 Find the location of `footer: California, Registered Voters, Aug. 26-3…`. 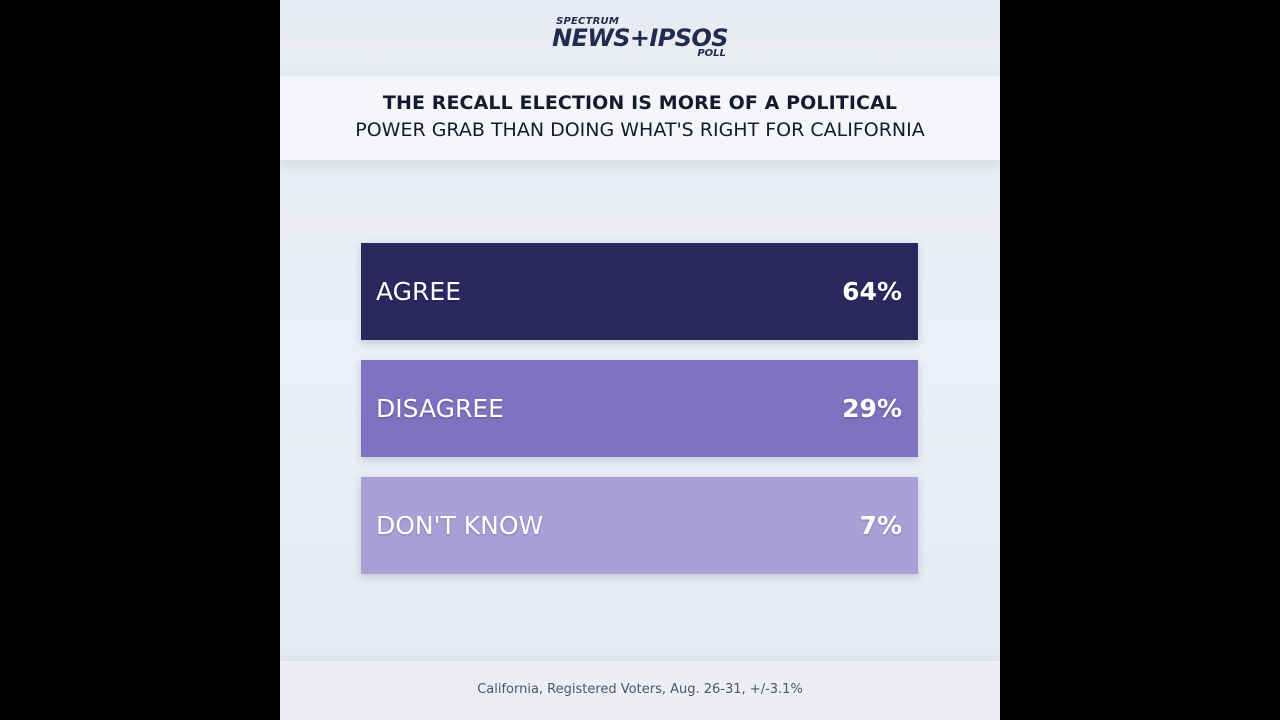

footer: California, Registered Voters, Aug. 26-3… is located at coordinates (640, 690).